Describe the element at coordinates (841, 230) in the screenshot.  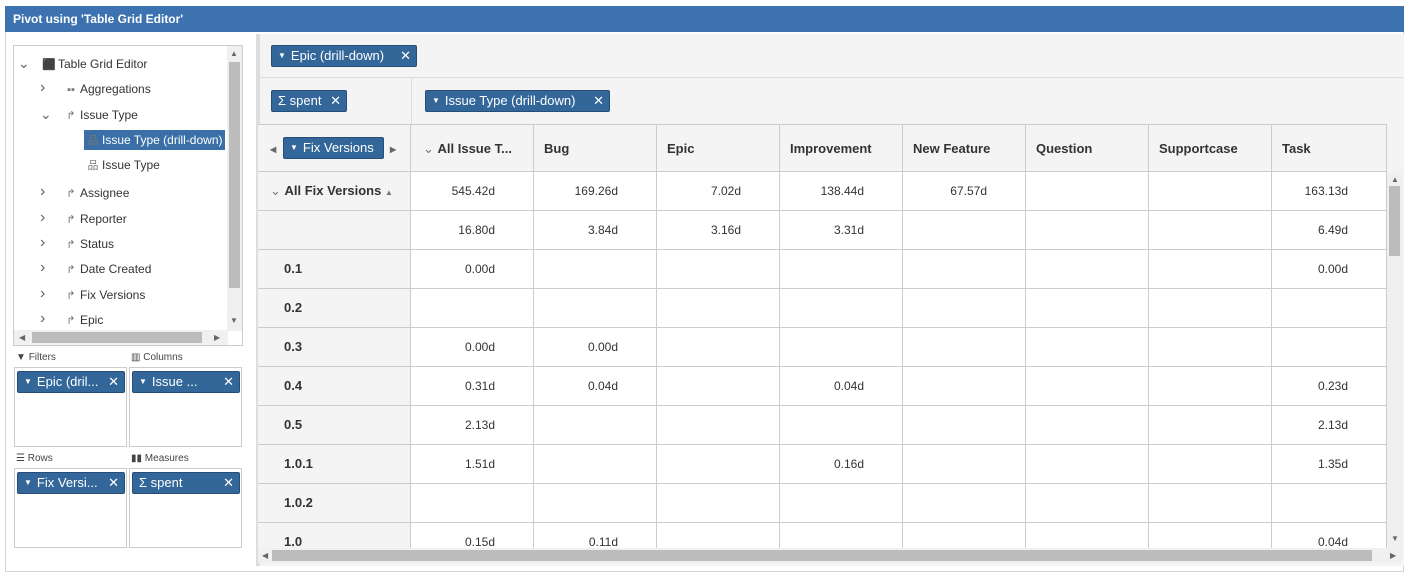
I see `table-cell: 3.31d` at that location.